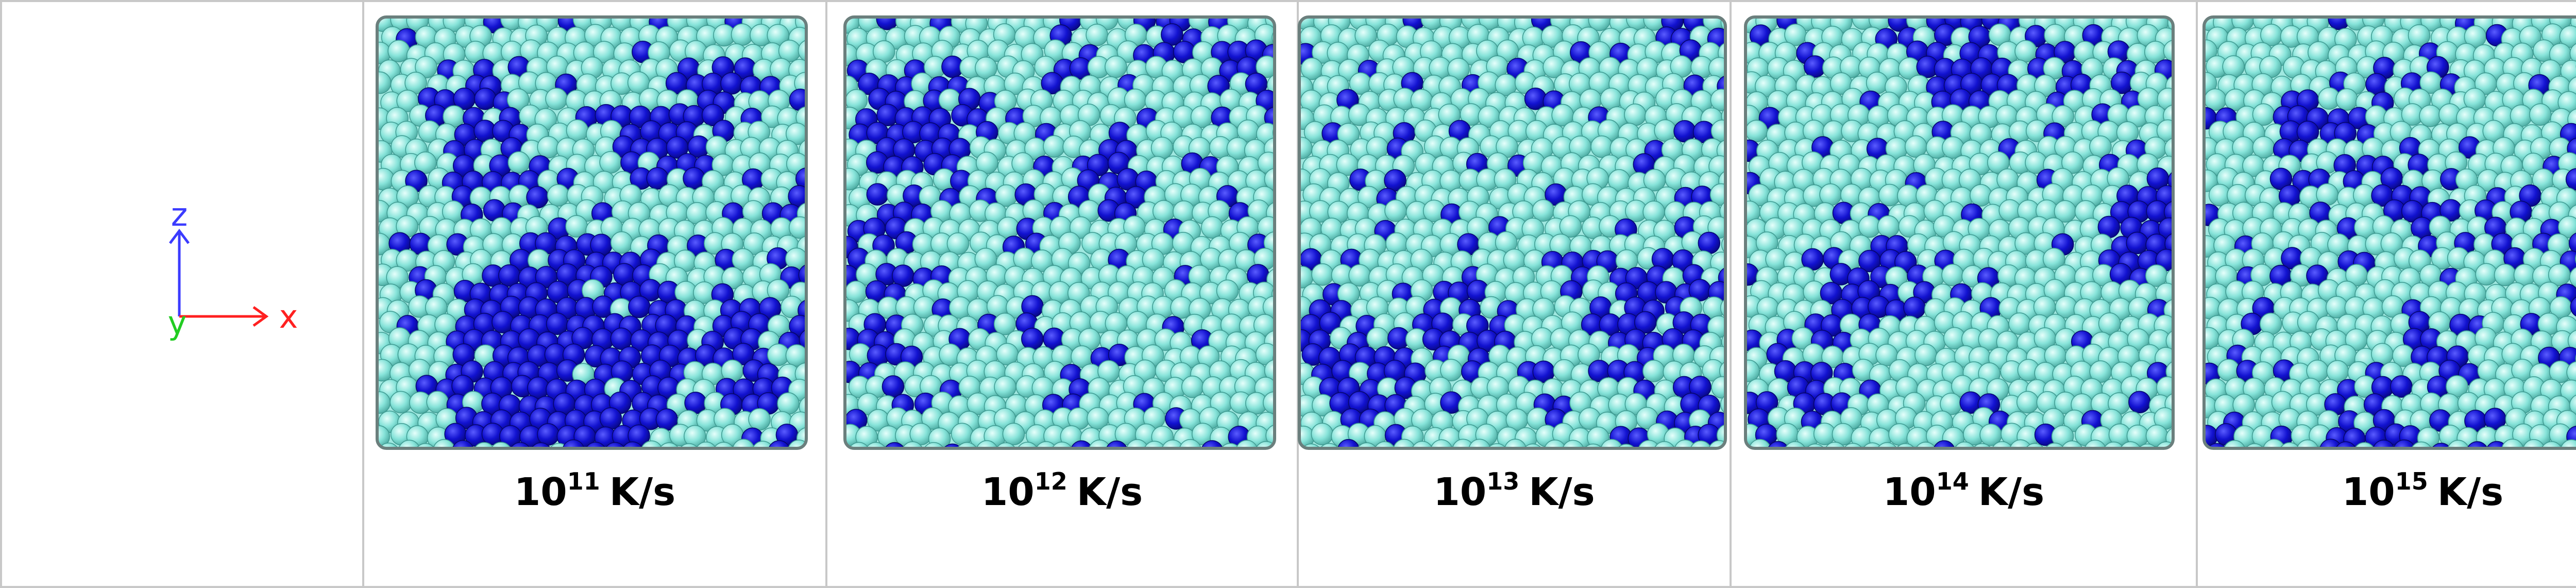  What do you see at coordinates (1051, 481) in the screenshot?
I see `label-exponent: 12` at bounding box center [1051, 481].